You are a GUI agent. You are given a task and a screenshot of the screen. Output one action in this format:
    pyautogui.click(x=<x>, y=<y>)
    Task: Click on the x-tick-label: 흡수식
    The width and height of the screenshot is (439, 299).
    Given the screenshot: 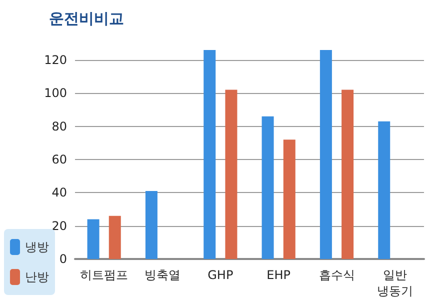 What is the action you would take?
    pyautogui.click(x=336, y=275)
    